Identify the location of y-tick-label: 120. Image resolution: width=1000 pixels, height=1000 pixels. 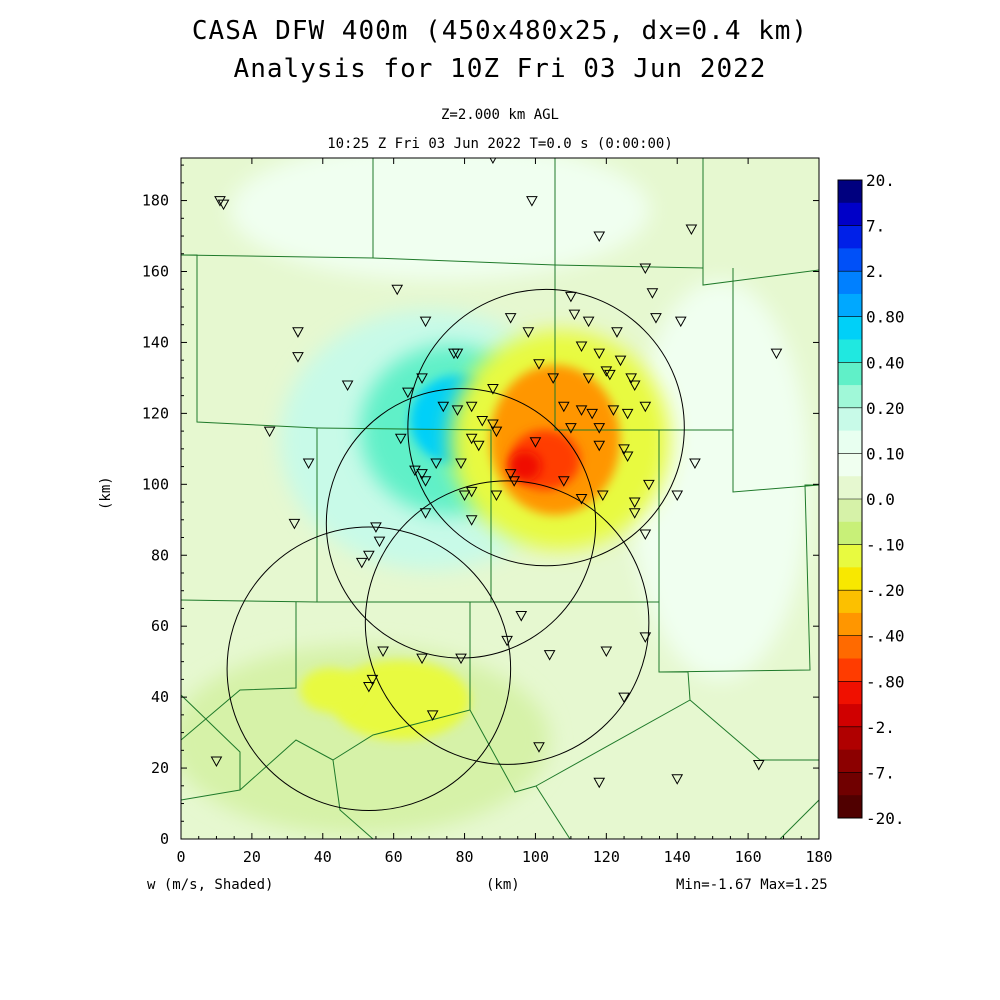
(155, 413).